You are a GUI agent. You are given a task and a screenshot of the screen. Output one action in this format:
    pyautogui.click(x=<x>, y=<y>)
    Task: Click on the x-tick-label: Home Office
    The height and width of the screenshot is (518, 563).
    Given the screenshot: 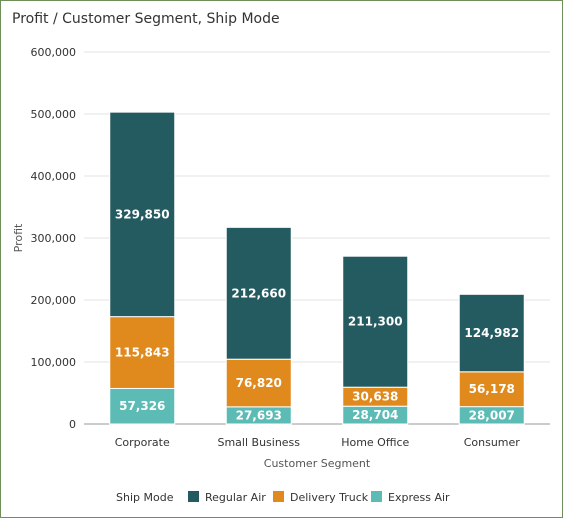 What is the action you would take?
    pyautogui.click(x=375, y=442)
    